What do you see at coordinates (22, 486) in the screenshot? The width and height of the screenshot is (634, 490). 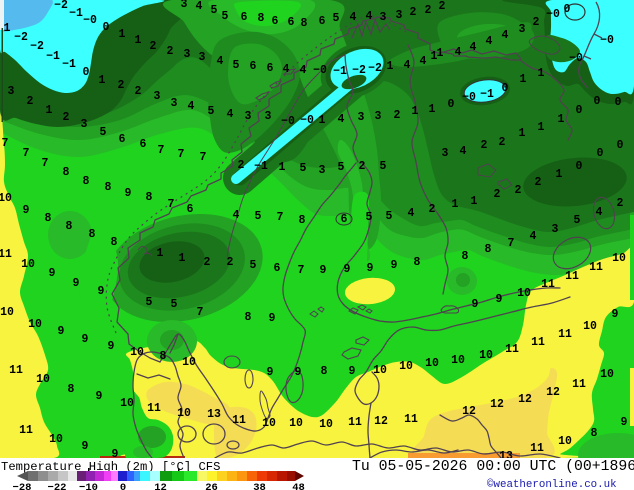 I see `svg-text: −28` at bounding box center [22, 486].